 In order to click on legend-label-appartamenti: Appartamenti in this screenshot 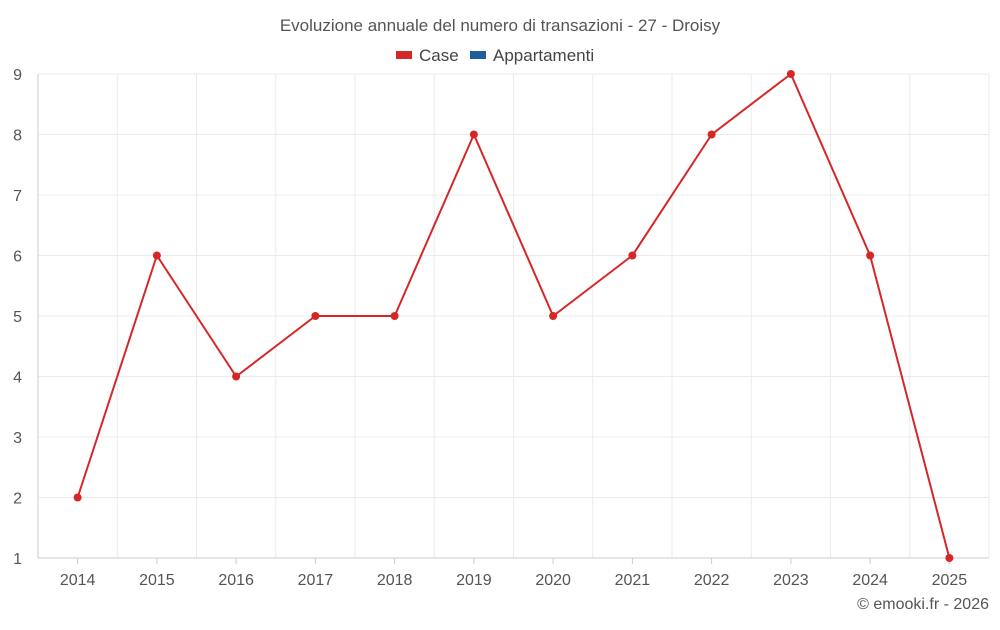, I will do `click(543, 55)`.